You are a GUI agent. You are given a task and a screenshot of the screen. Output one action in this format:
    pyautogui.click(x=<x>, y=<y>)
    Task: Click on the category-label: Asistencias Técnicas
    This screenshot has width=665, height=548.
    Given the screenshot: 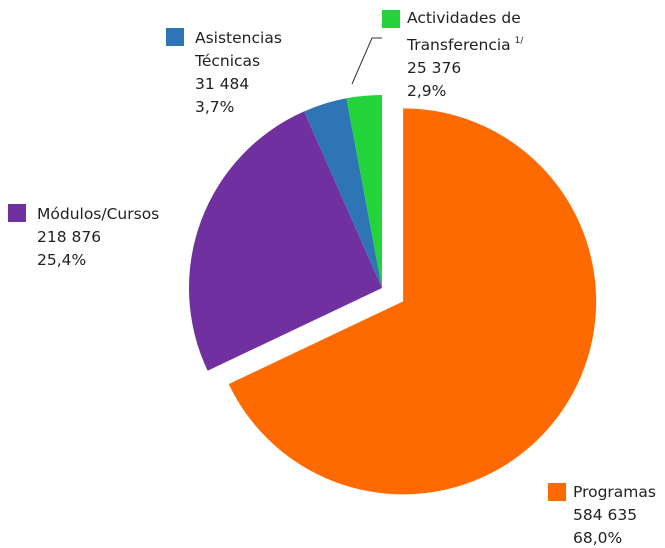 What is the action you would take?
    pyautogui.click(x=238, y=49)
    